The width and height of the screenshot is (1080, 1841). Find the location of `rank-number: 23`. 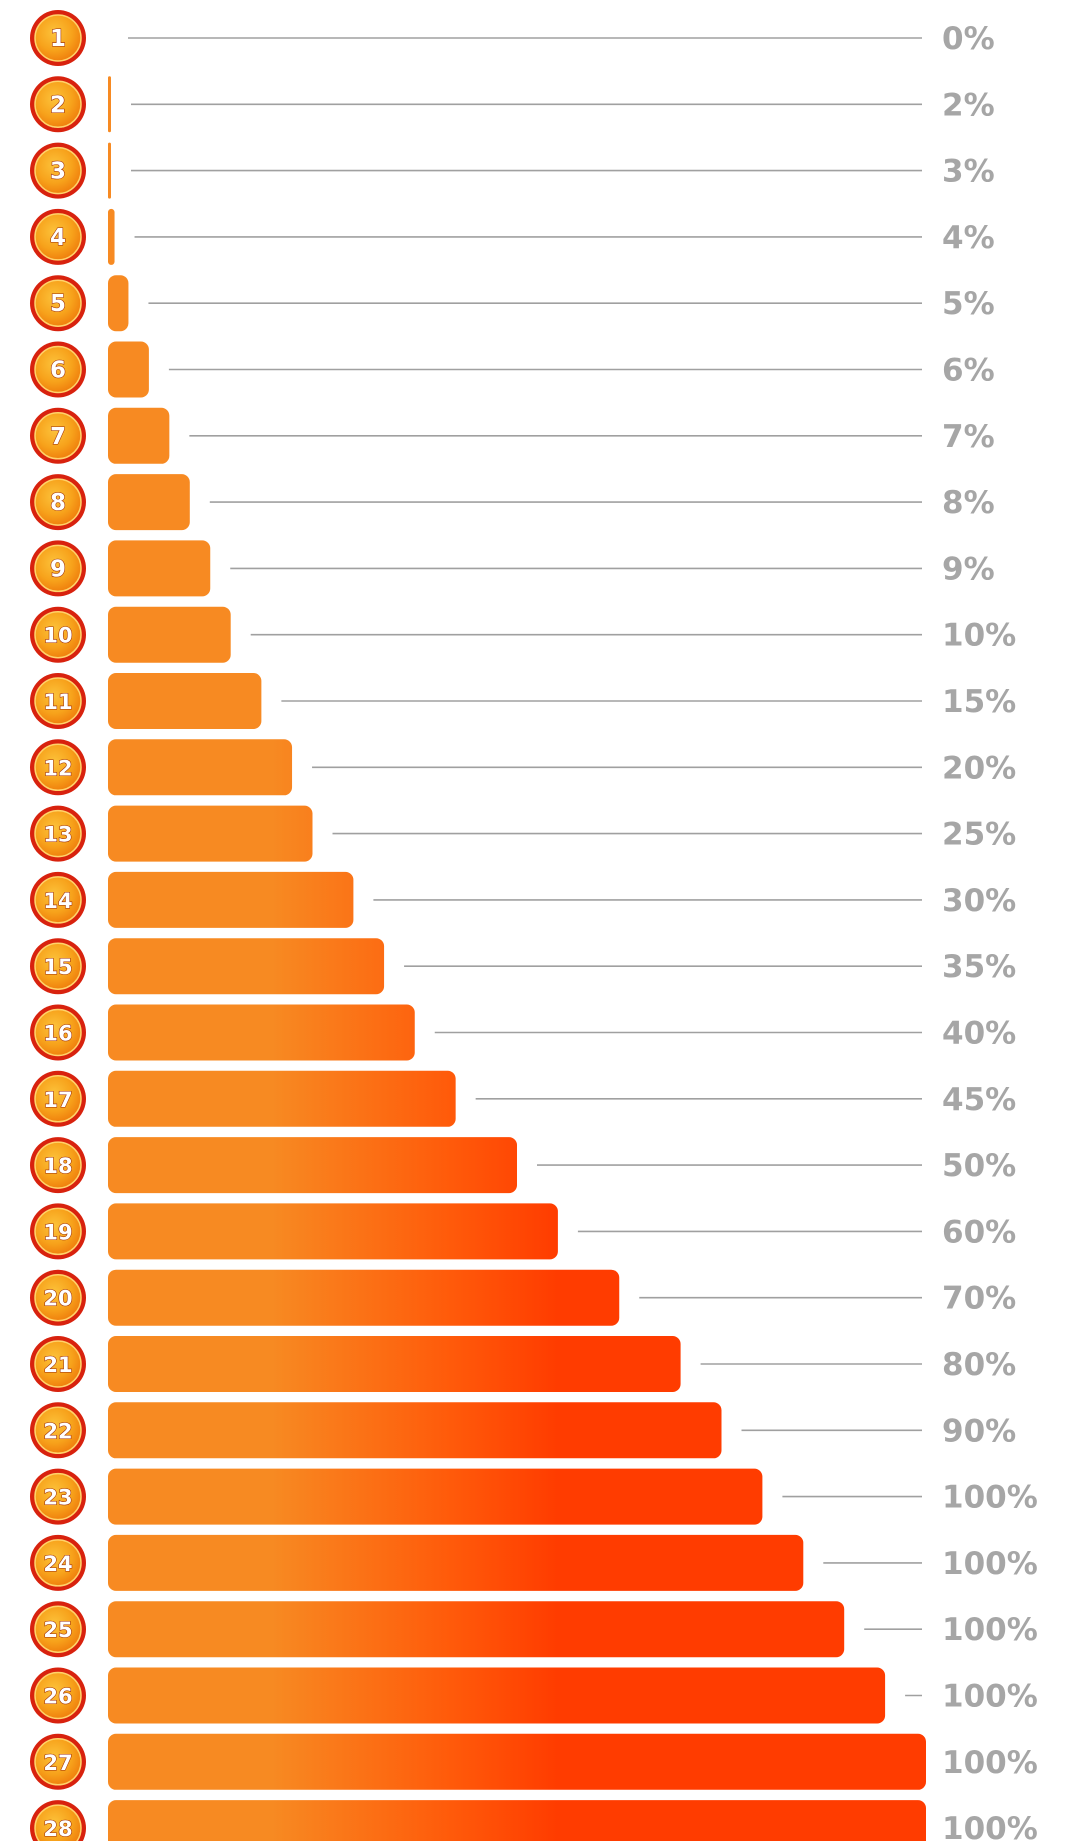

rank-number: 23 is located at coordinates (57, 1498).